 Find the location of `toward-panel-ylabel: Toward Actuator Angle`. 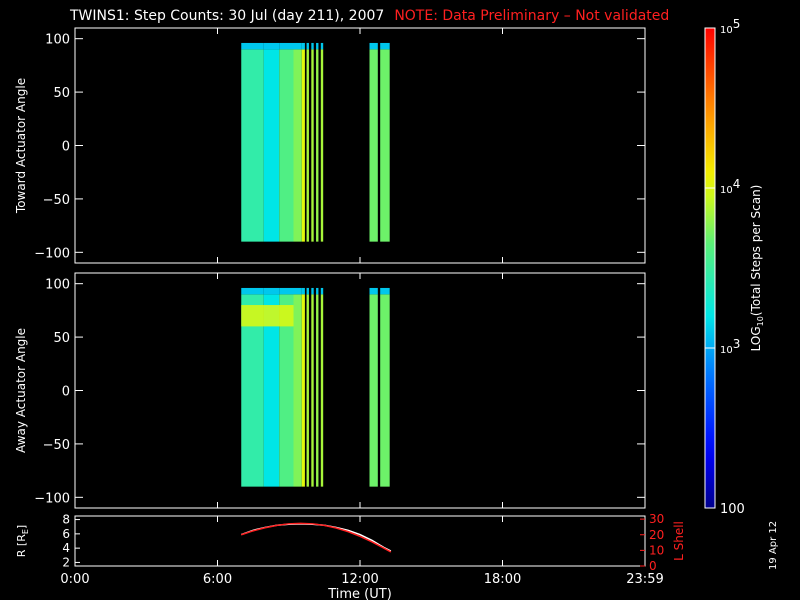

toward-panel-ylabel: Toward Actuator Angle is located at coordinates (21, 146).